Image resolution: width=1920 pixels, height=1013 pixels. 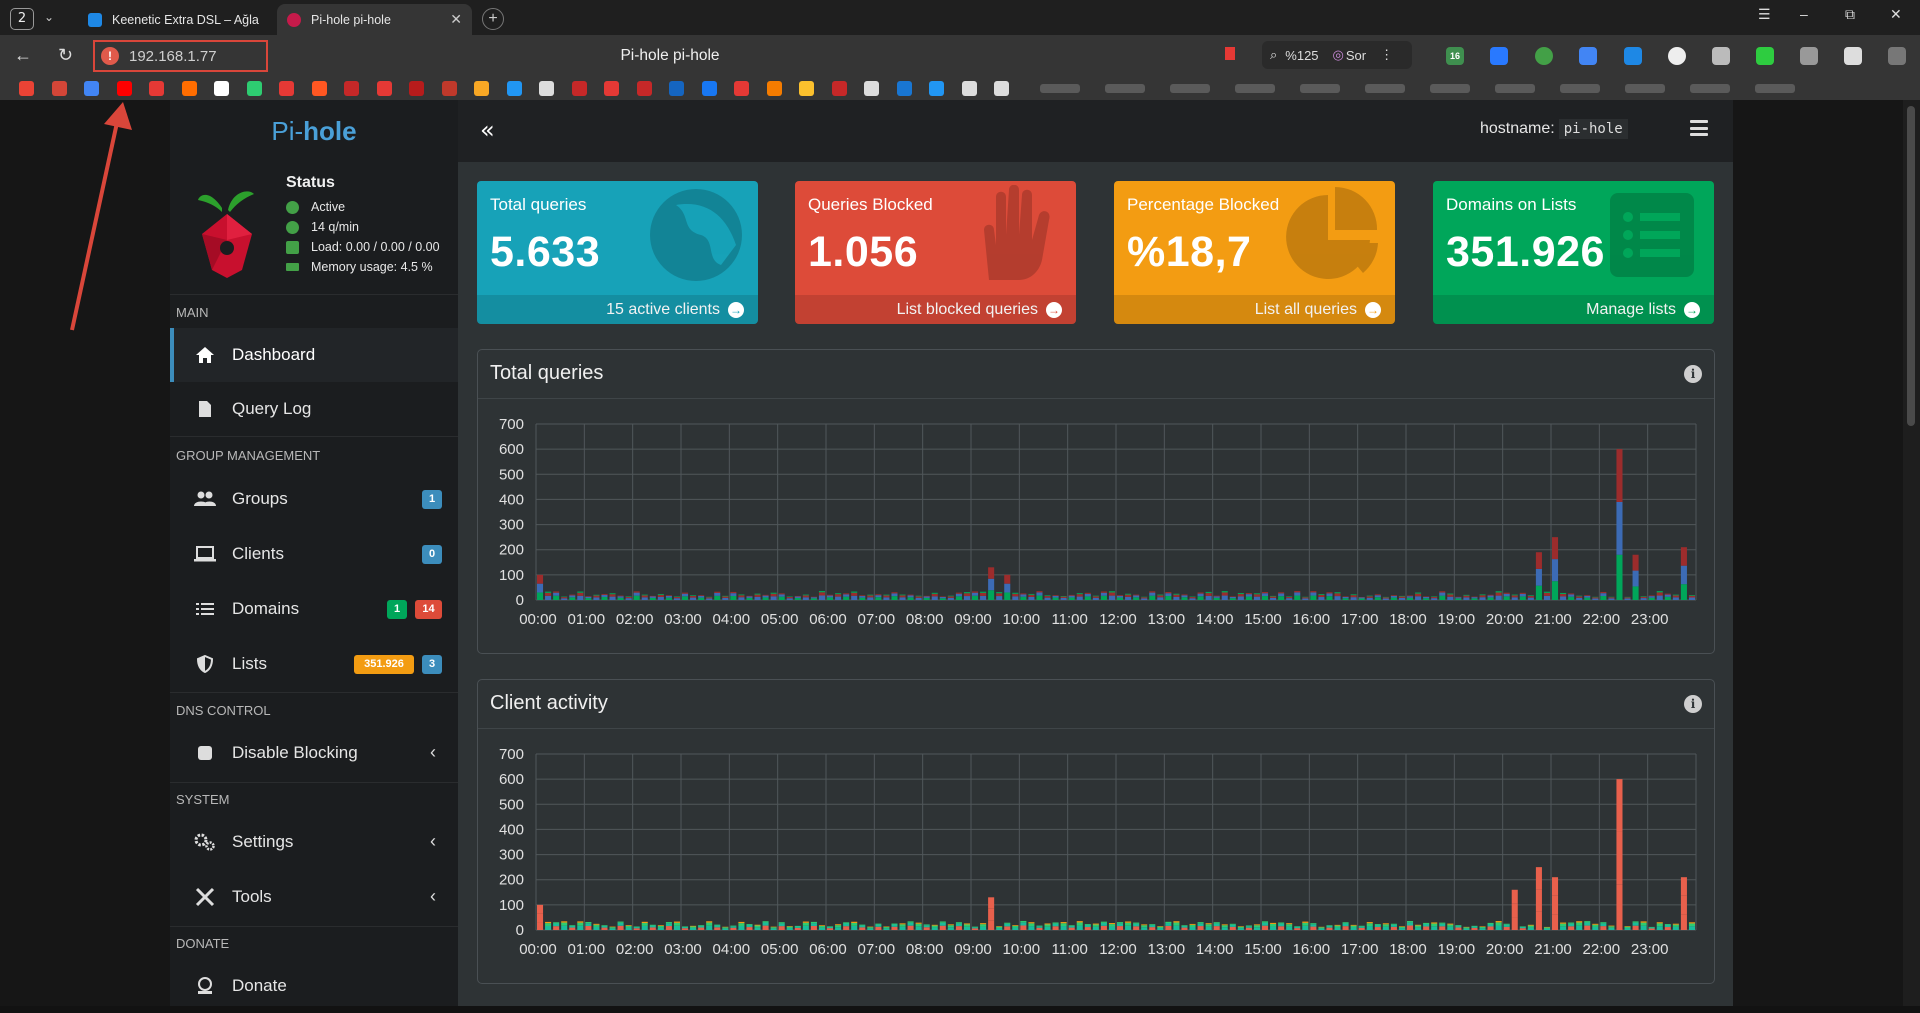 What do you see at coordinates (314, 131) in the screenshot?
I see `brand-logo: Pi-hole` at bounding box center [314, 131].